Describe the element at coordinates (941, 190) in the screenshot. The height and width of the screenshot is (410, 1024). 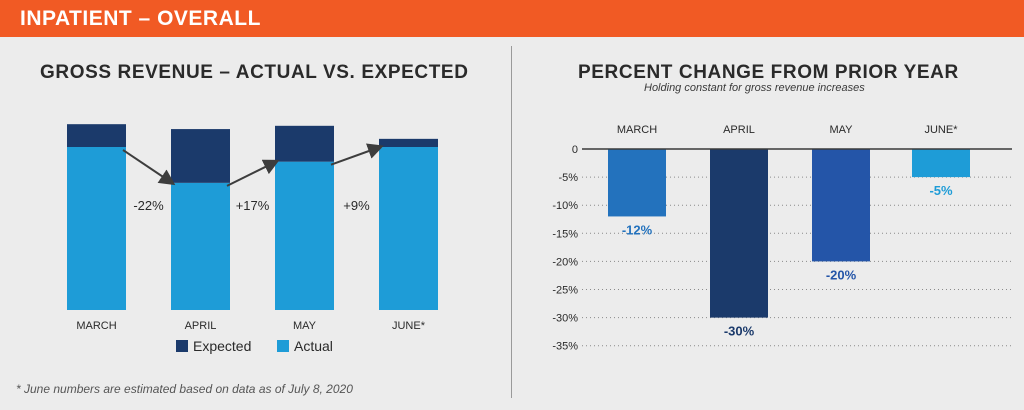
I see `data-label: -5%` at that location.